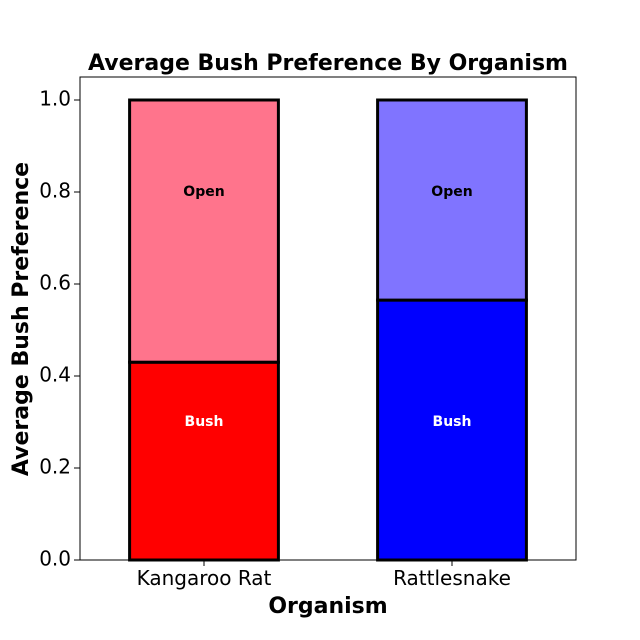 This screenshot has width=640, height=640. What do you see at coordinates (55, 99) in the screenshot?
I see `y-tick-label: 1.0` at bounding box center [55, 99].